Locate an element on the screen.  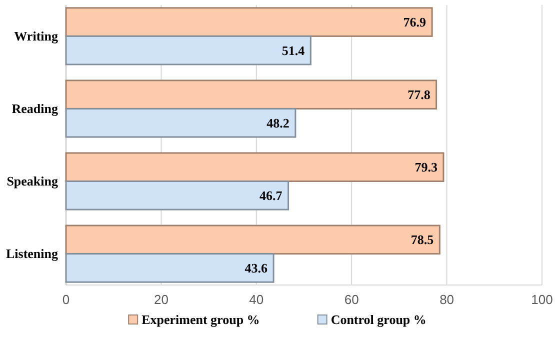
y-tick-label: Speaking is located at coordinates (32, 180).